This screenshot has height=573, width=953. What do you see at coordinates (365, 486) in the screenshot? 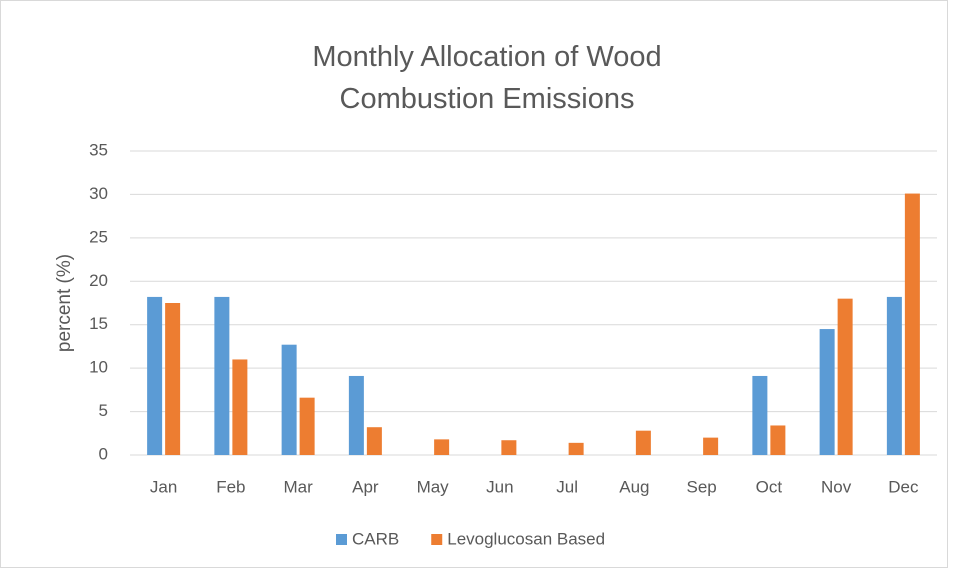
I see `x-tick-label: Apr` at bounding box center [365, 486].